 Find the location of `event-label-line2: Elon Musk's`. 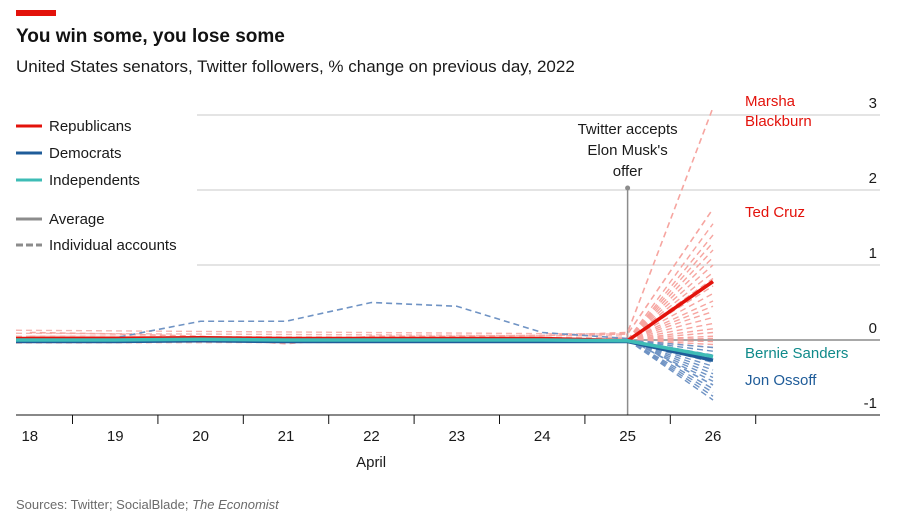

event-label-line2: Elon Musk's is located at coordinates (627, 150).